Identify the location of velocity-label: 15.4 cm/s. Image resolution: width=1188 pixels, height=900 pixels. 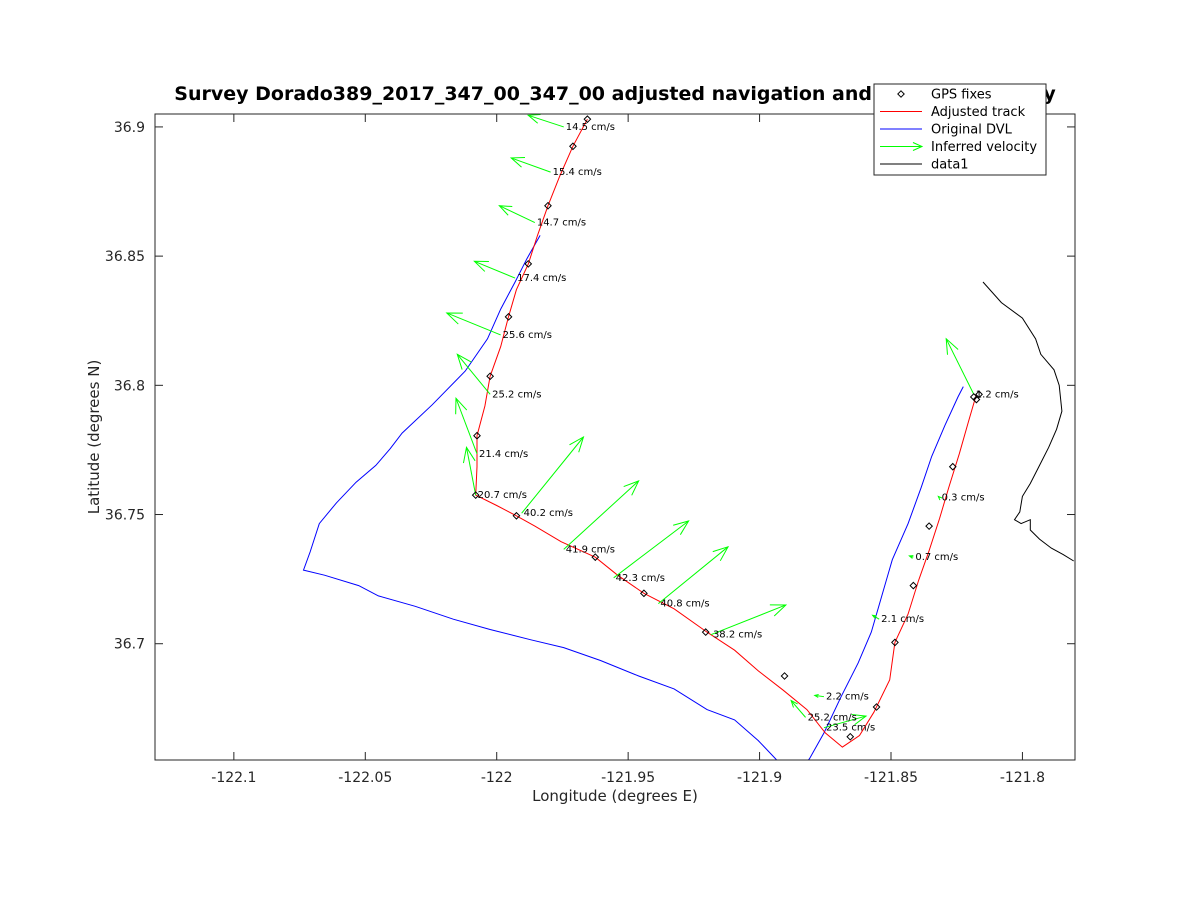
(577, 172).